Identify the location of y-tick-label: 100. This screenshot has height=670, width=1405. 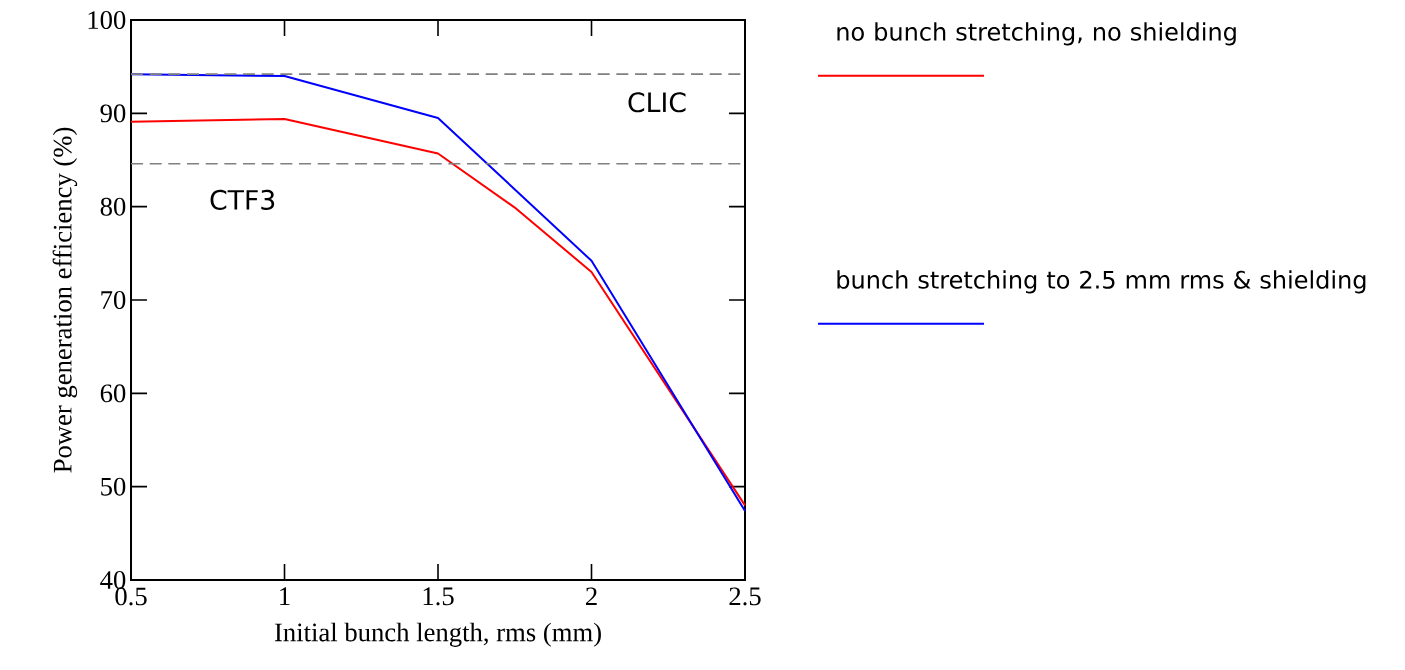
(107, 20).